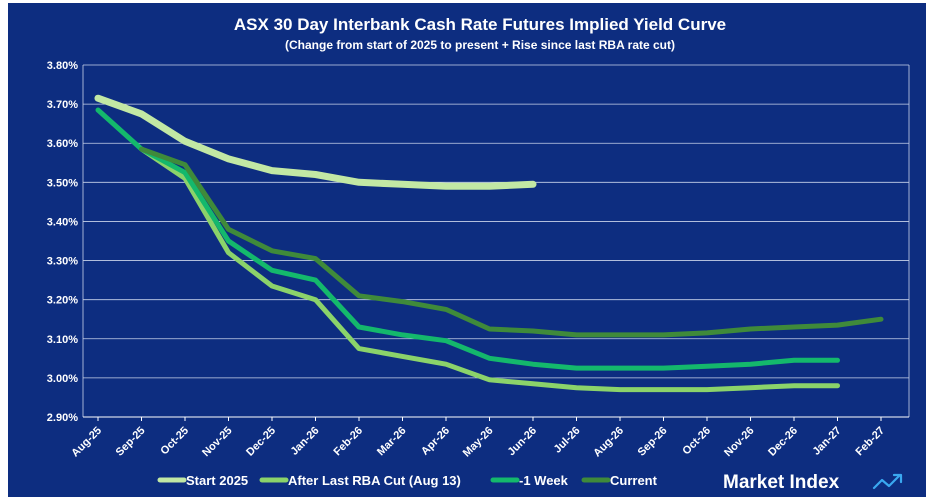  Describe the element at coordinates (62, 222) in the screenshot. I see `y-tick-label: 3.40%` at that location.